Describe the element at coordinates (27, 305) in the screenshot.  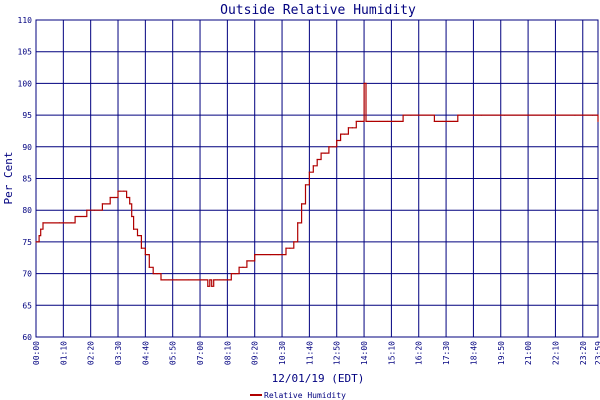
I see `y-tick-label: 65` at that location.